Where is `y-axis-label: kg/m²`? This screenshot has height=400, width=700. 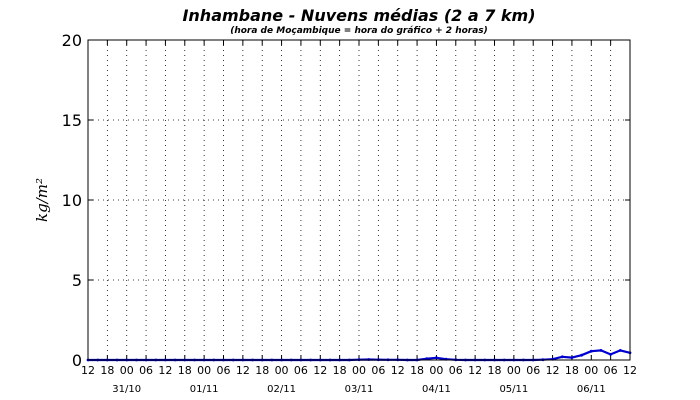
y-axis-label: kg/m² is located at coordinates (42, 200).